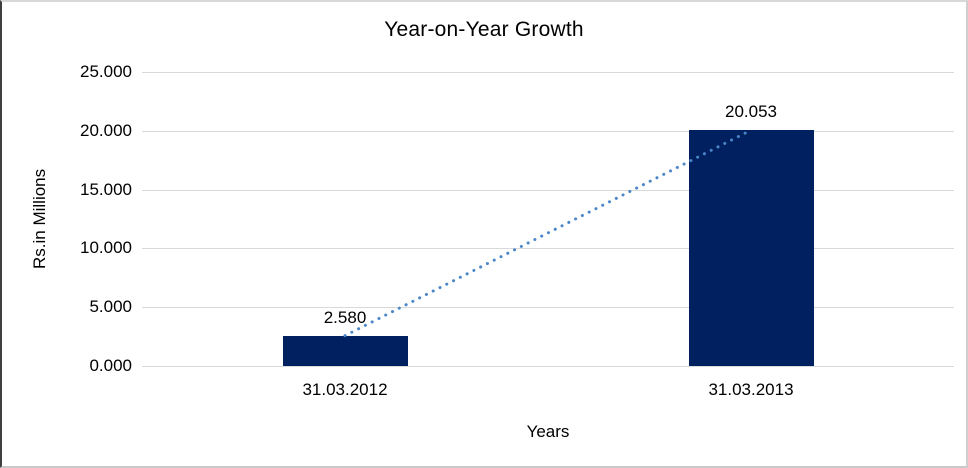  I want to click on y-tick-label: 20.000, so click(106, 130).